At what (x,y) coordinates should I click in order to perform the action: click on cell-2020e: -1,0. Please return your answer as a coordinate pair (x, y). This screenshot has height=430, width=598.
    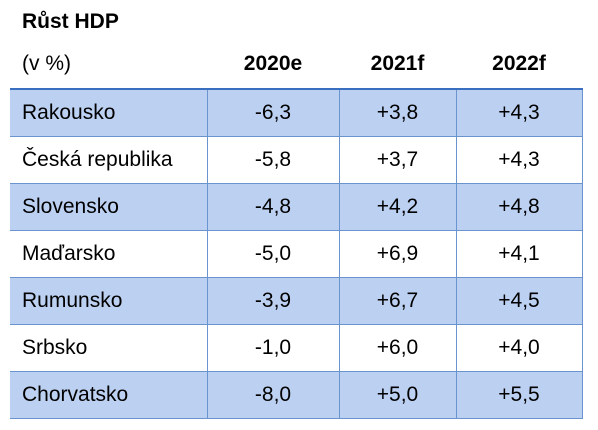
    Looking at the image, I should click on (273, 348).